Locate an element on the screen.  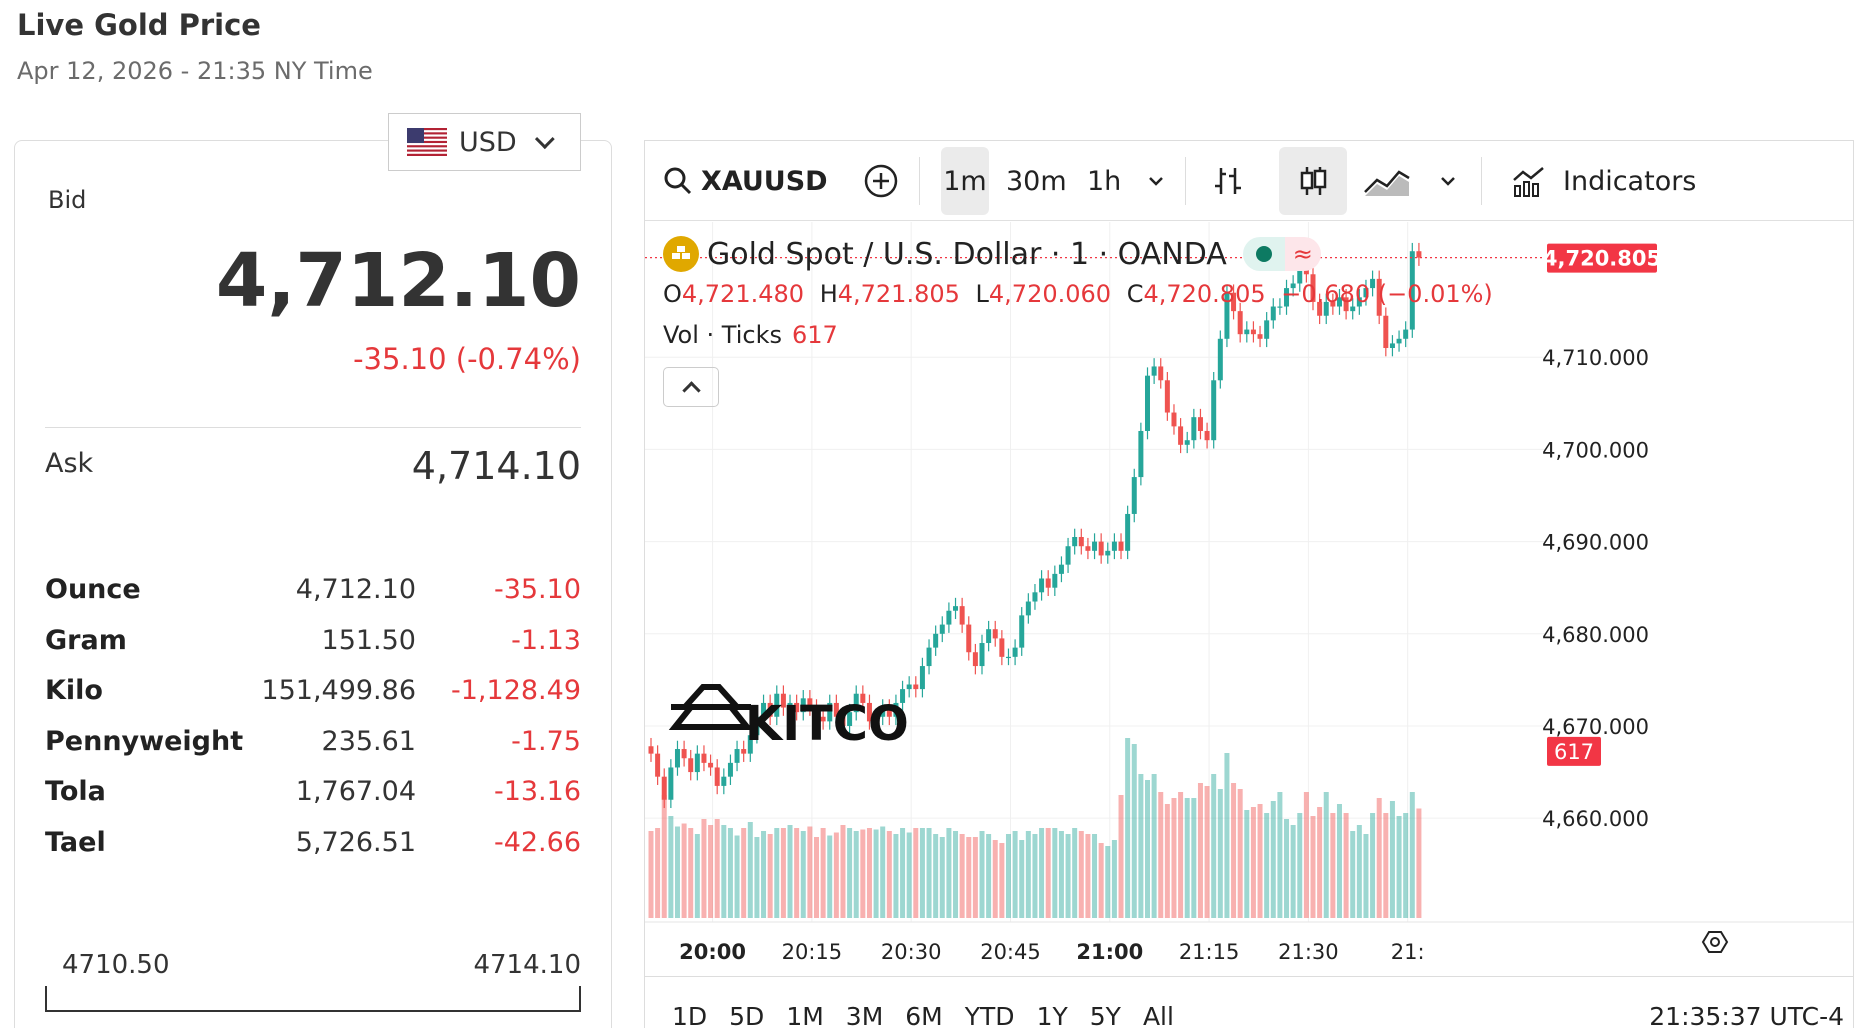
settings-icon is located at coordinates (1715, 942).